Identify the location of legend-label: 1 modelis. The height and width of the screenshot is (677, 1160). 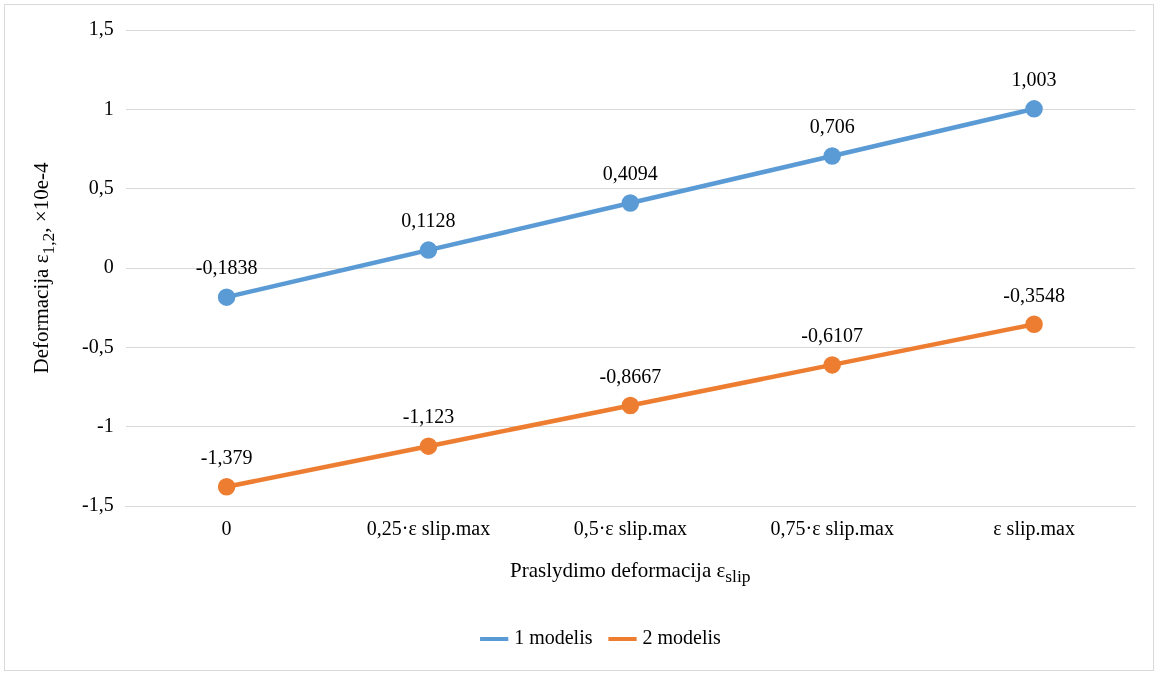
(553, 637).